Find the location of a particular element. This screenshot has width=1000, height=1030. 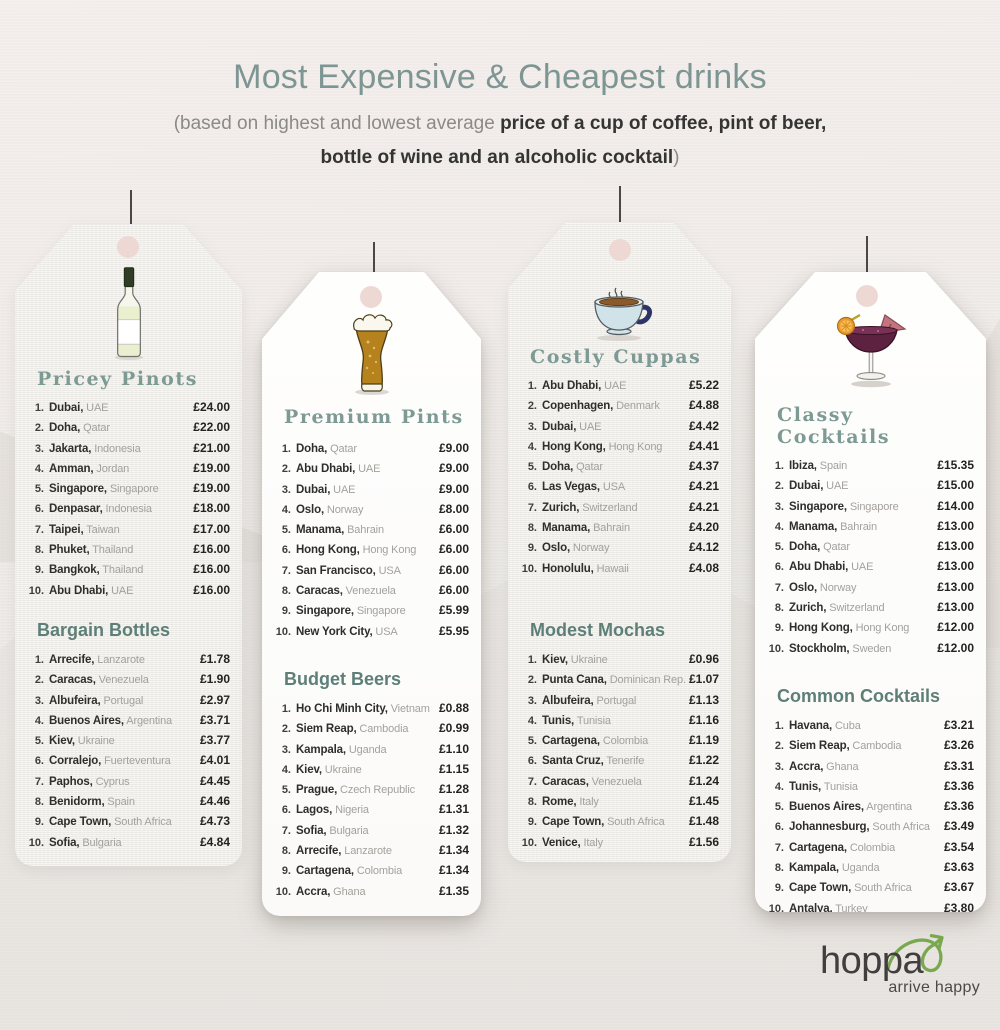

country: Taiwan is located at coordinates (103, 529).